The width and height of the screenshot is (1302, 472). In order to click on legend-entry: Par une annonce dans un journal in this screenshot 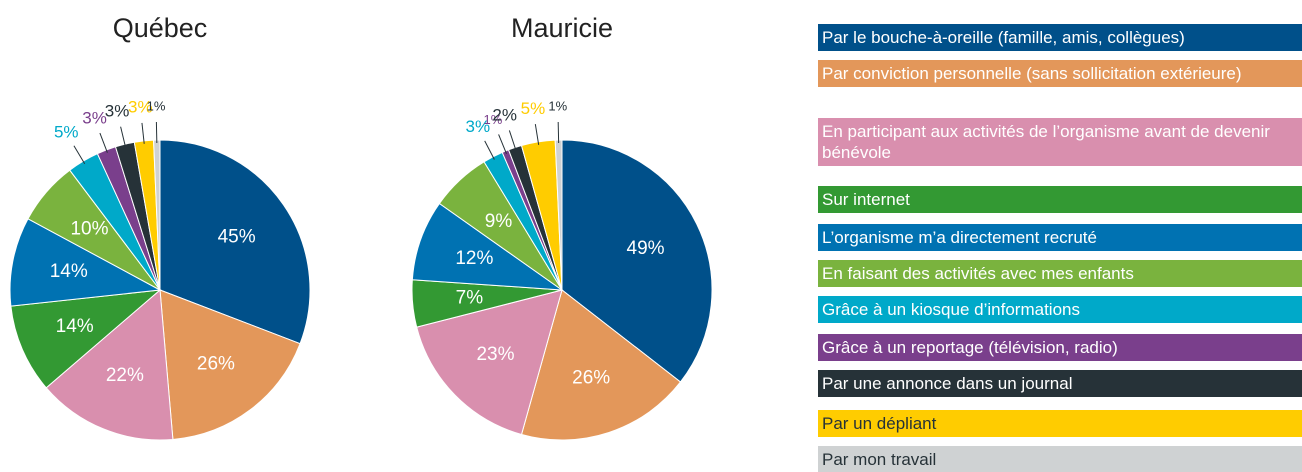, I will do `click(1060, 383)`.